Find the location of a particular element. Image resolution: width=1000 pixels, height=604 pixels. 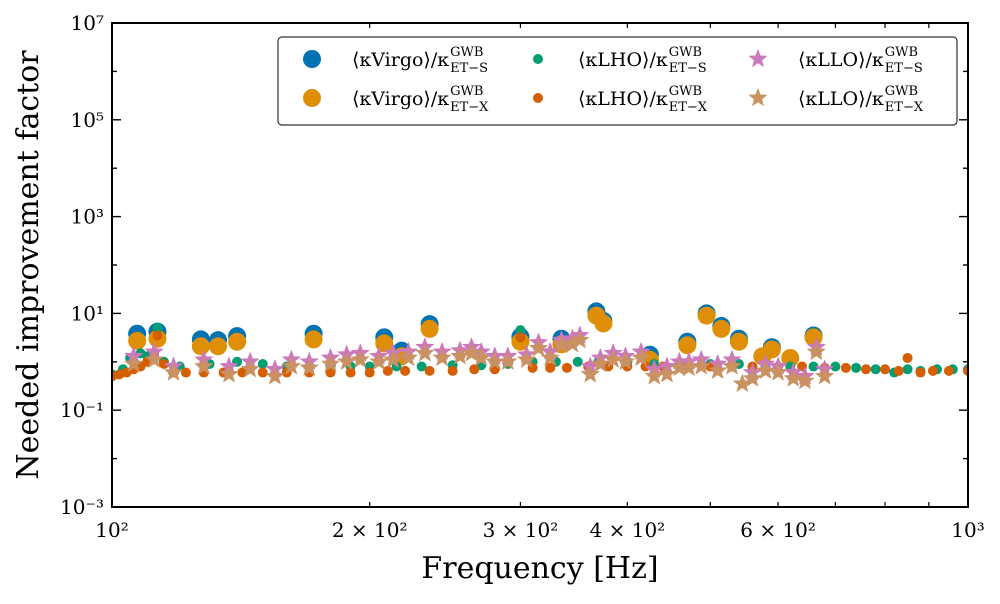

y-tick-label: 10⁻³ is located at coordinates (82, 507).